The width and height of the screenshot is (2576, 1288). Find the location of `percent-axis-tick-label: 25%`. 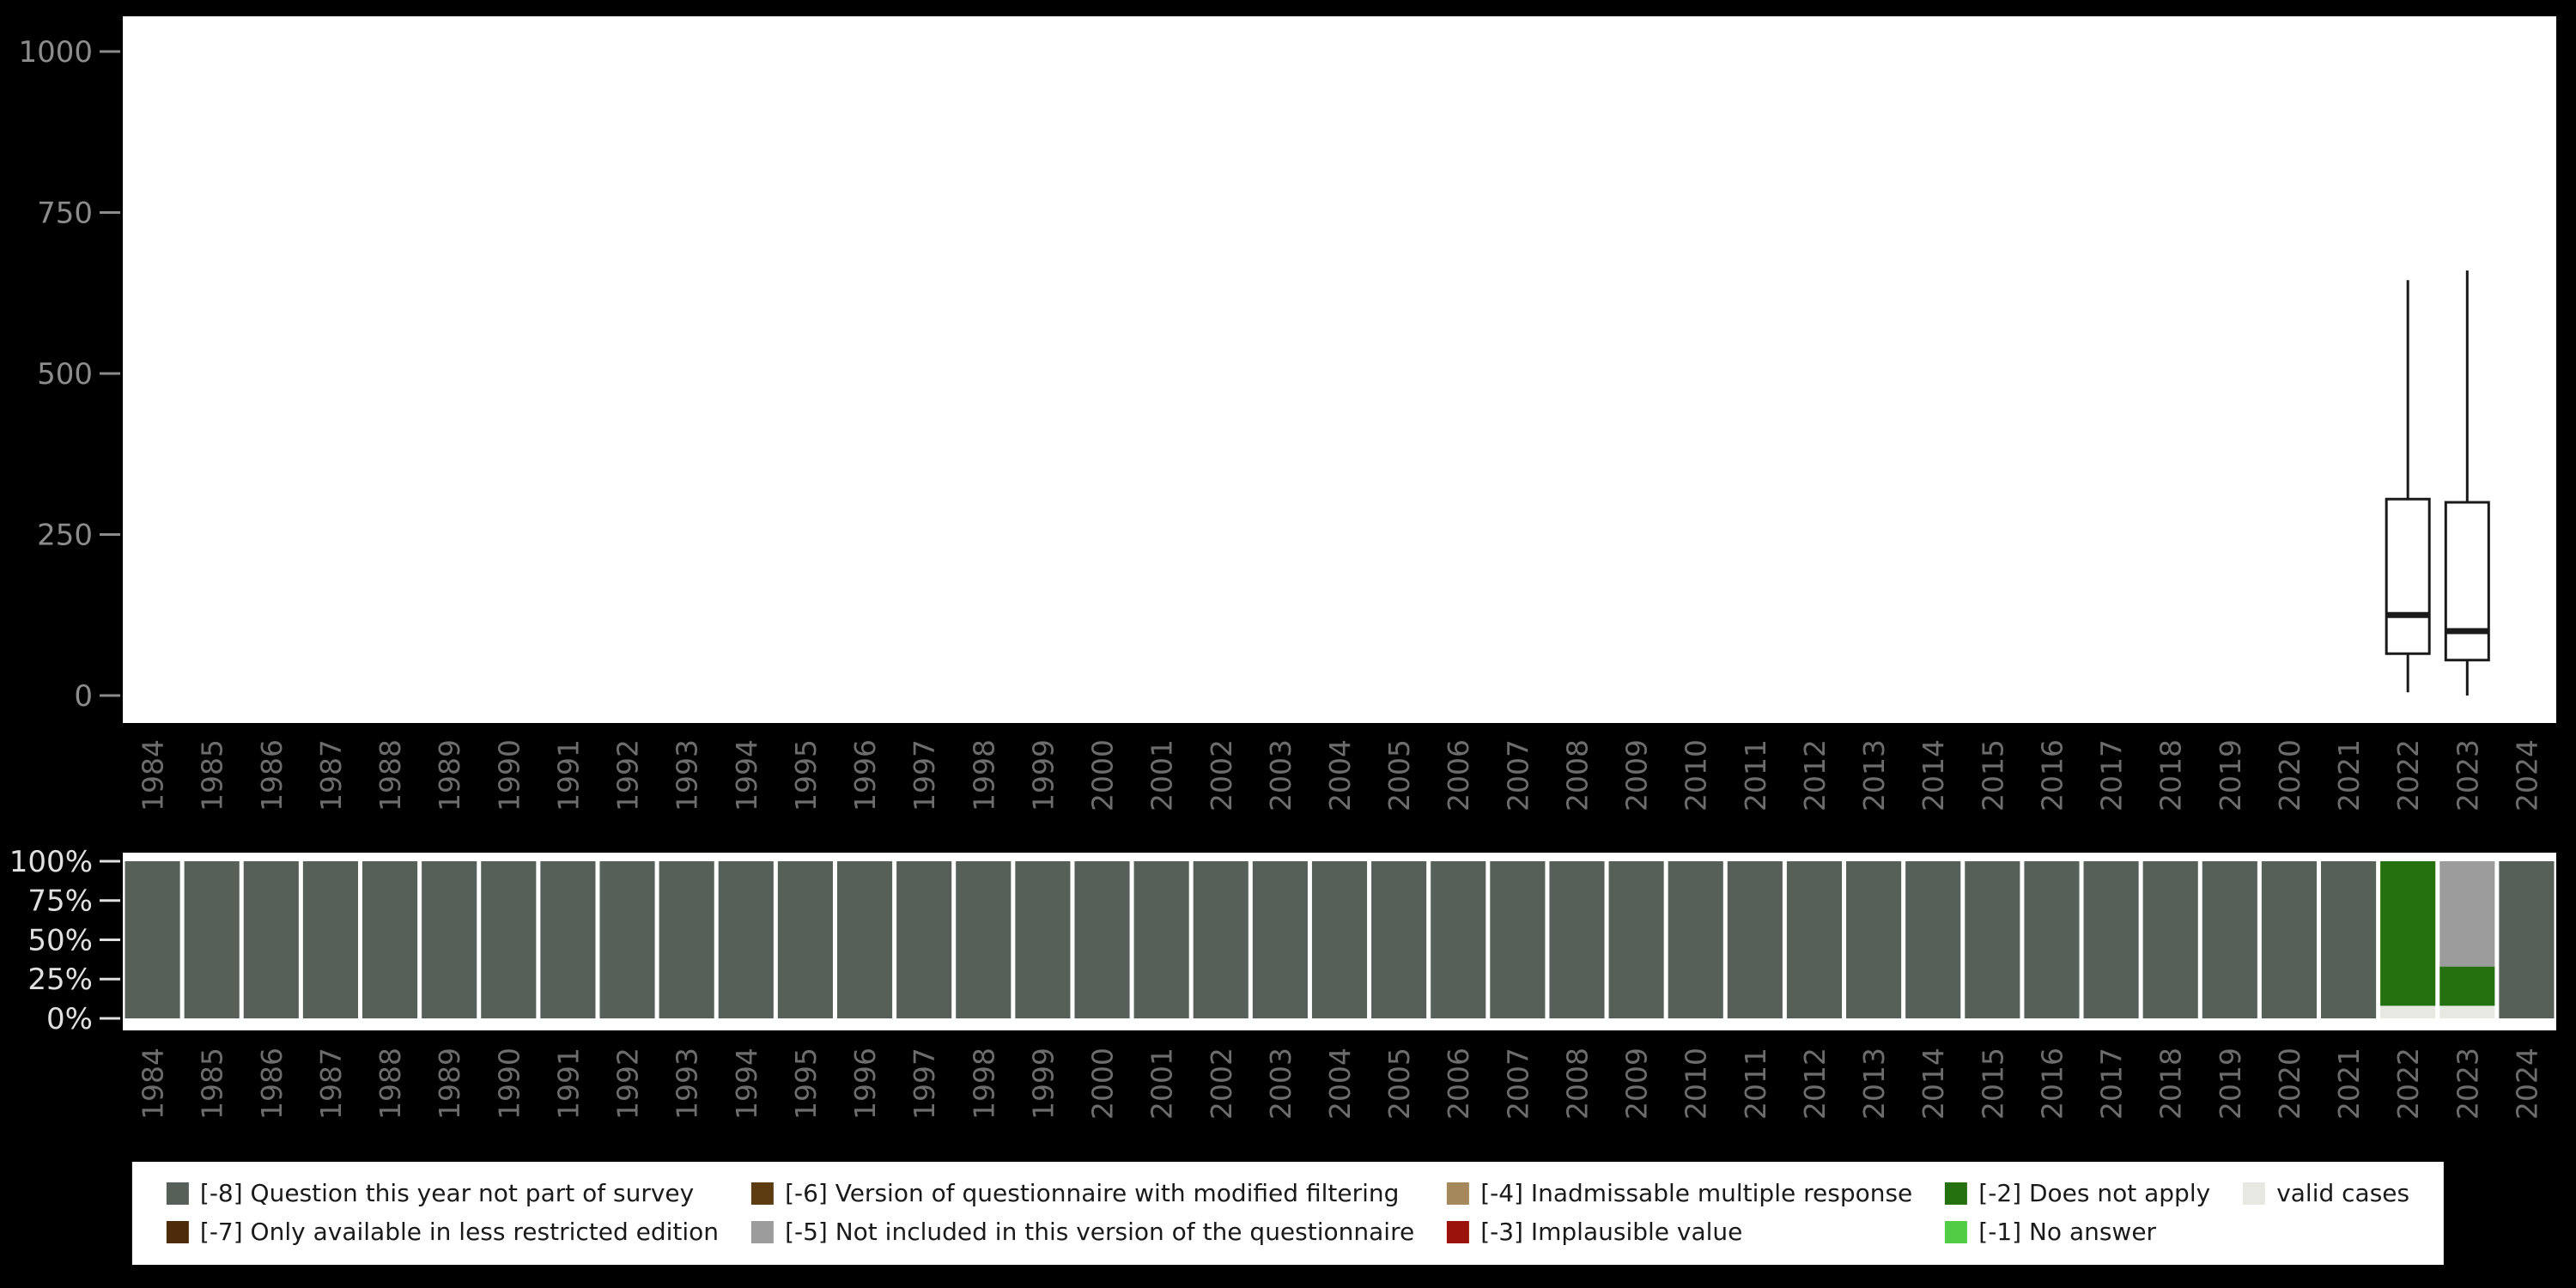

percent-axis-tick-label: 25% is located at coordinates (60, 980).